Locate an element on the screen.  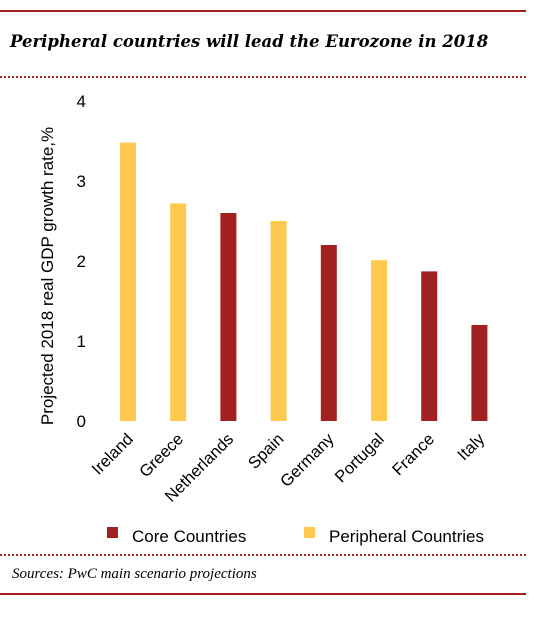
bar-portugal is located at coordinates (379, 340).